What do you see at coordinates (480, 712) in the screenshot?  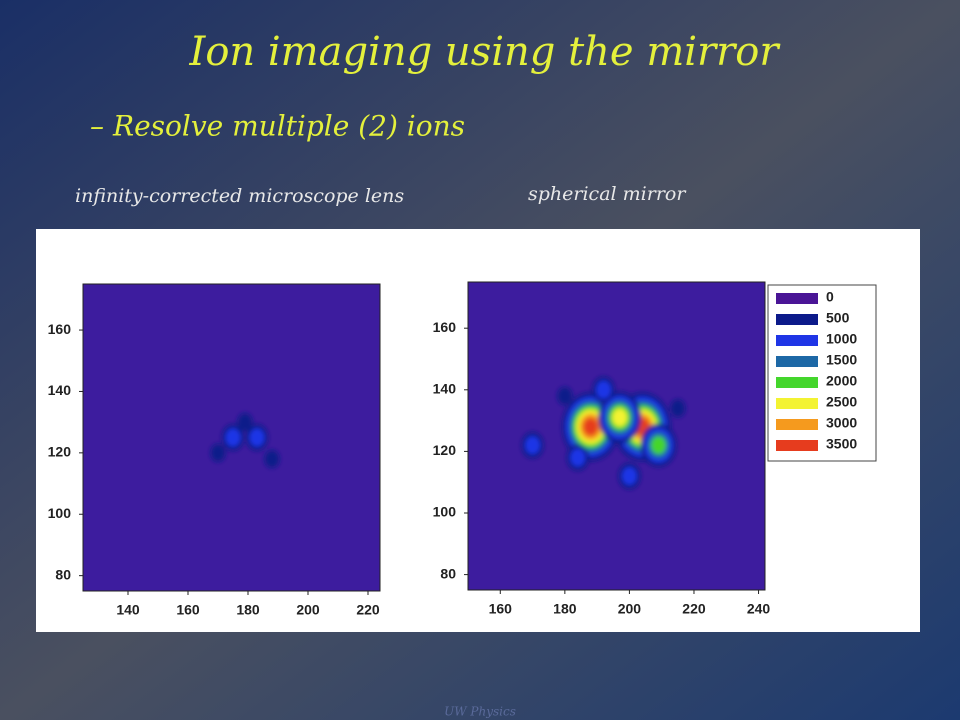 I see `footer: UW Physics` at bounding box center [480, 712].